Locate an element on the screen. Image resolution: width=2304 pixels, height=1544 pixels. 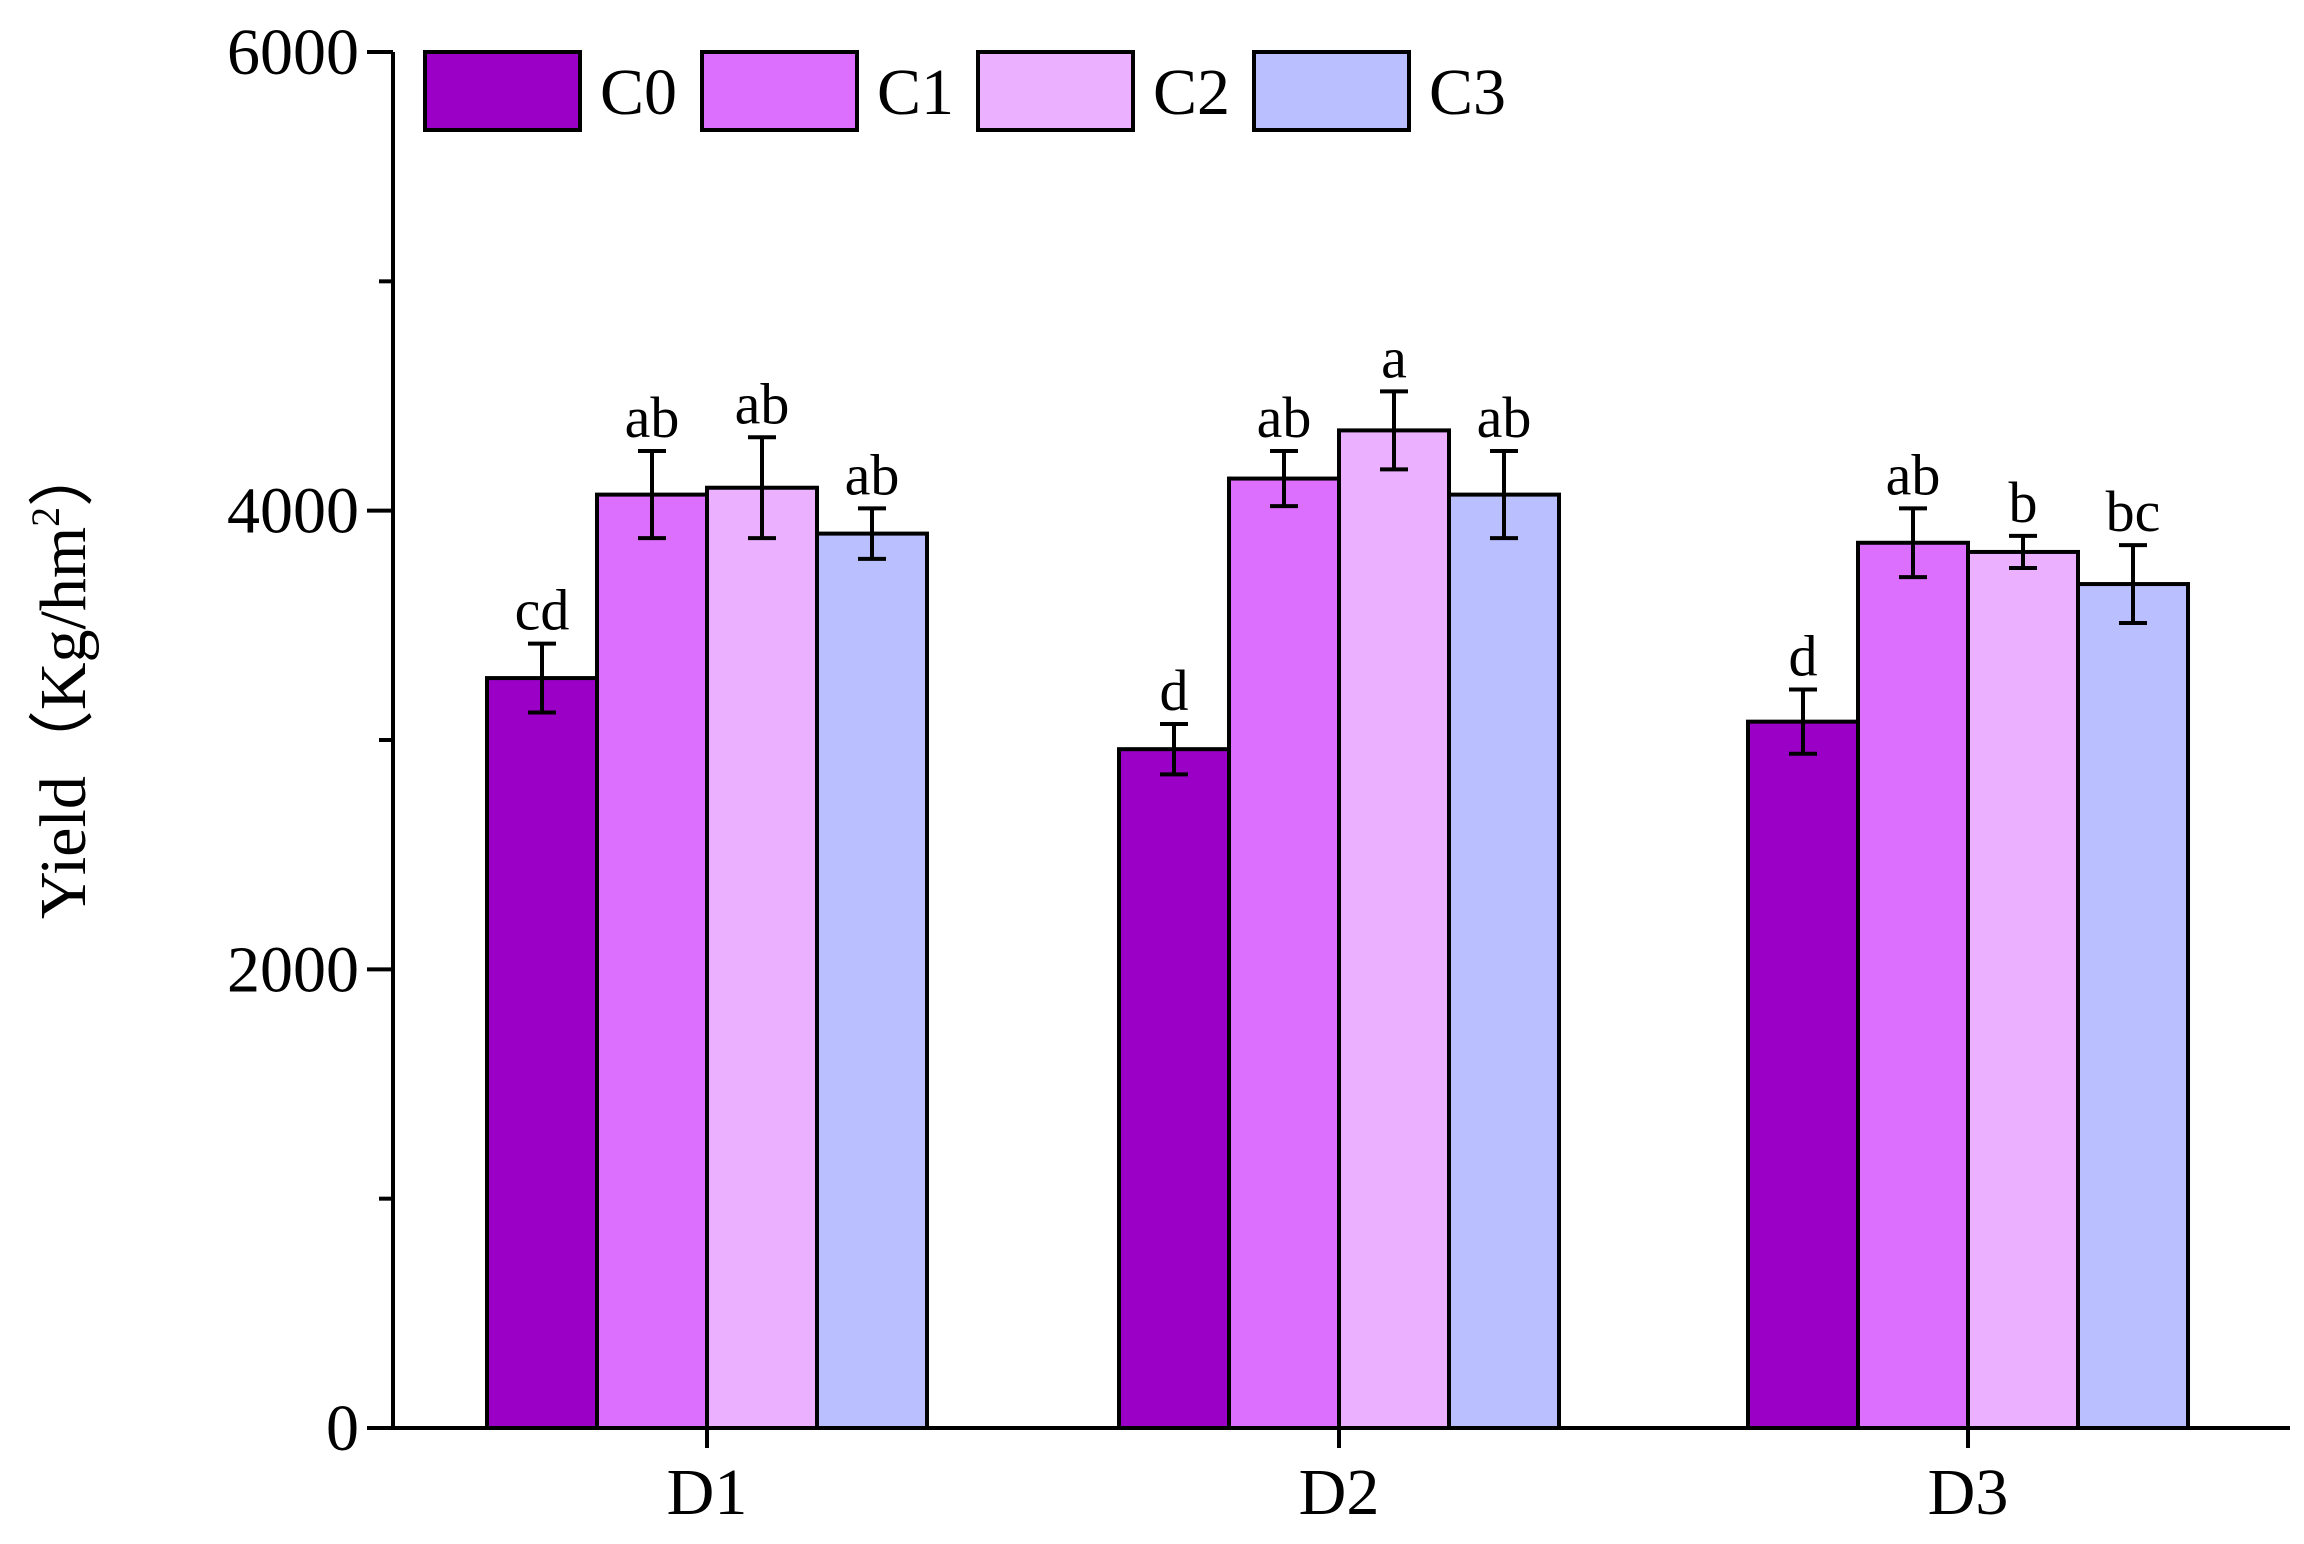
significance-label-C1-D3: ab is located at coordinates (1913, 474).